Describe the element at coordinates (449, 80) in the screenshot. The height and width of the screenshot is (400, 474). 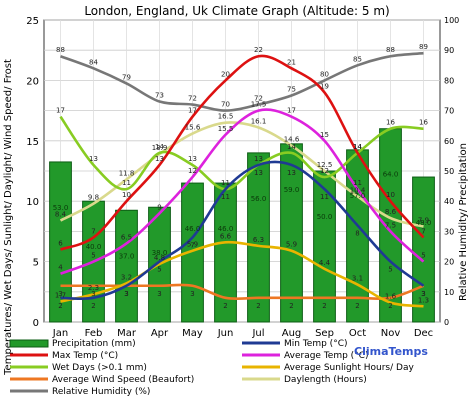
I see `y-right-tick-label: 80` at that location.